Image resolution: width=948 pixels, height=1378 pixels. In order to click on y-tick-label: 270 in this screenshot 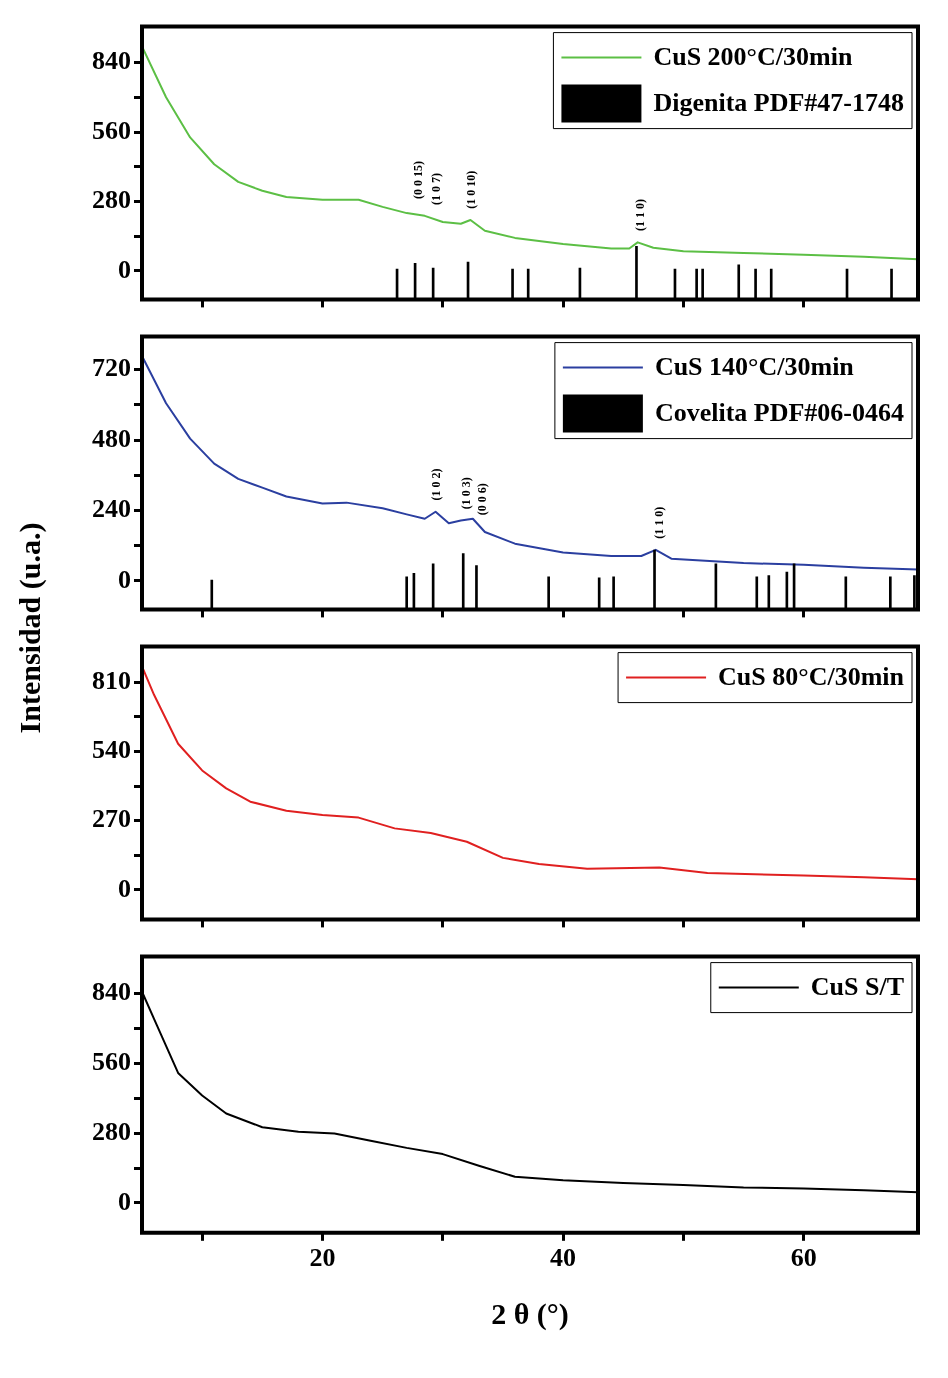, I will do `click(111, 819)`.